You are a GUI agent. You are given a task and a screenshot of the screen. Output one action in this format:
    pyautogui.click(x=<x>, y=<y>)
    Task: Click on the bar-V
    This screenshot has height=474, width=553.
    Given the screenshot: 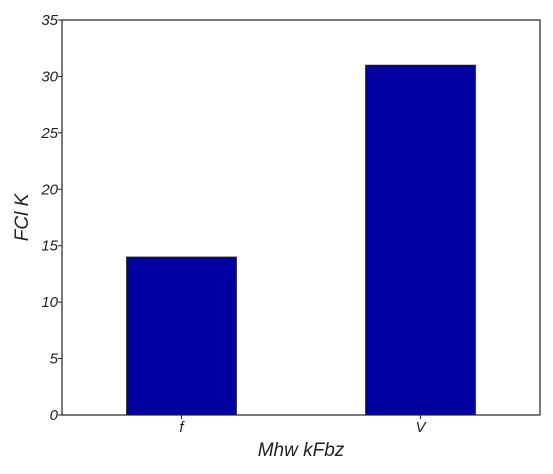 What is the action you would take?
    pyautogui.click(x=420, y=240)
    